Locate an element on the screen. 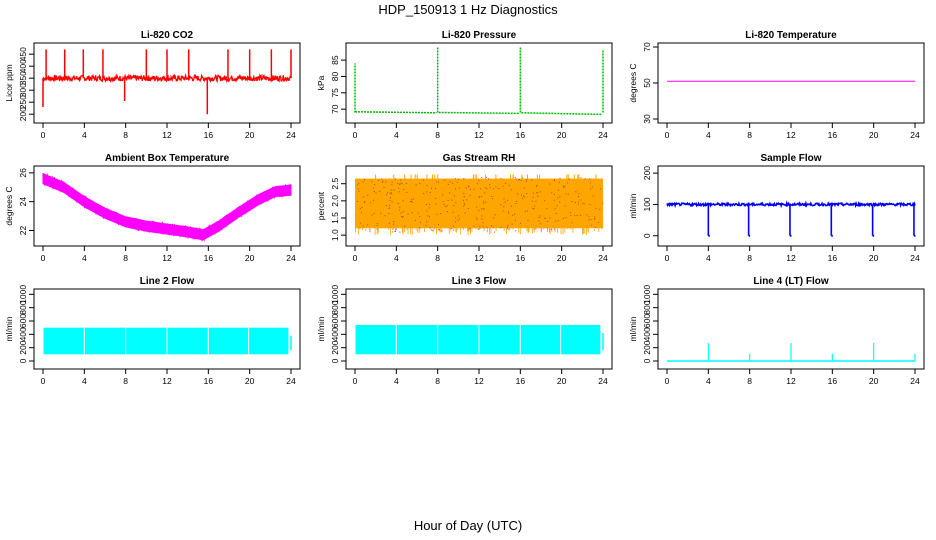 This screenshot has width=936, height=540. y-tick-label: 22 is located at coordinates (23, 230).